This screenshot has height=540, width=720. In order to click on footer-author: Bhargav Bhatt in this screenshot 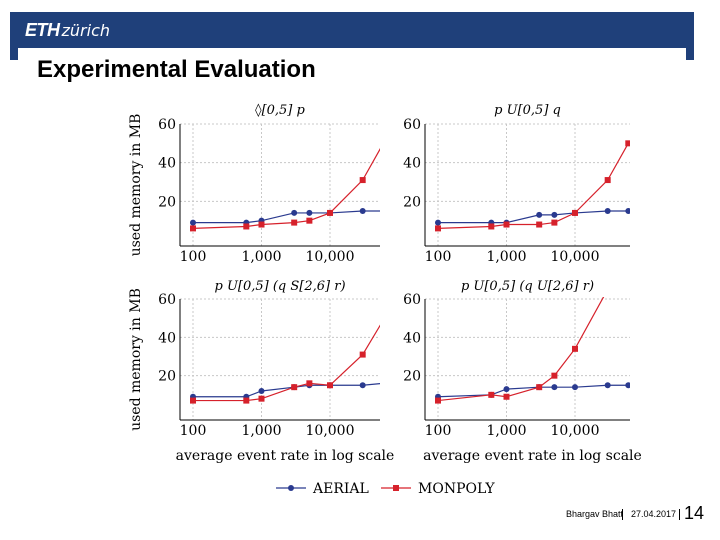, I will do `click(595, 514)`.